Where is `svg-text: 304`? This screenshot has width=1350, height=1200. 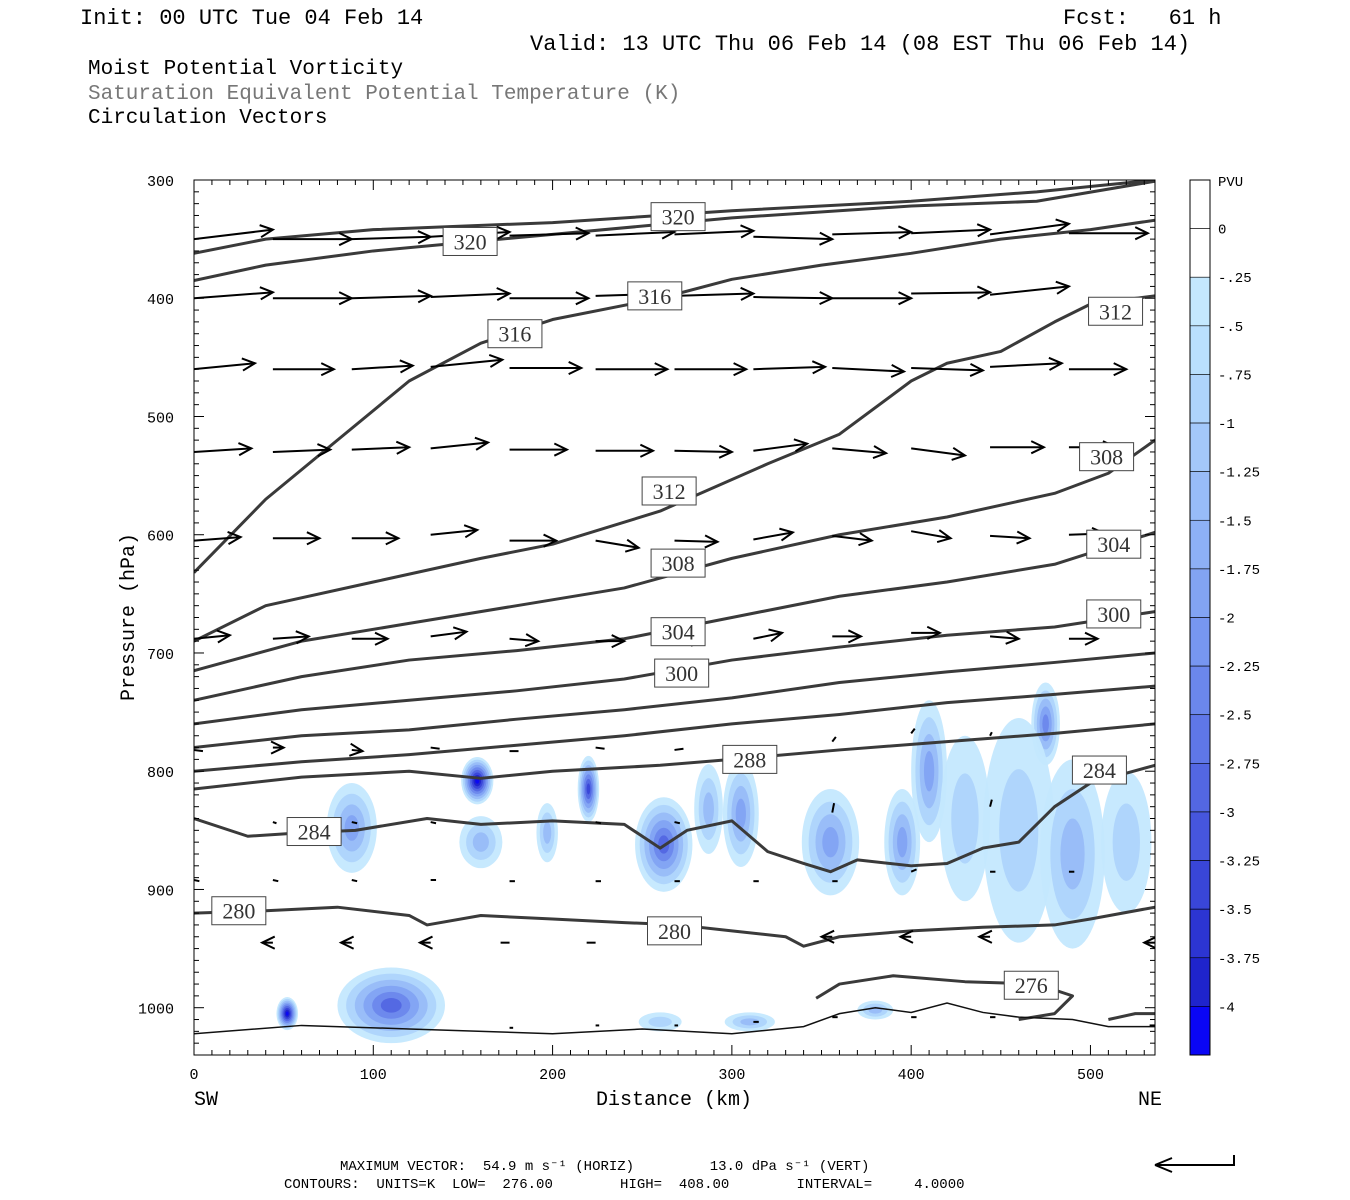
svg-text: 304 is located at coordinates (678, 632).